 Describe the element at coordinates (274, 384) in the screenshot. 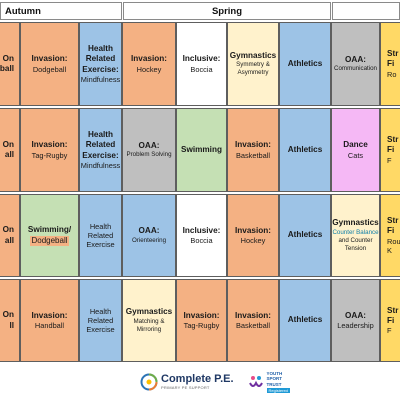

I see `yst-line-3: TRUST` at that location.